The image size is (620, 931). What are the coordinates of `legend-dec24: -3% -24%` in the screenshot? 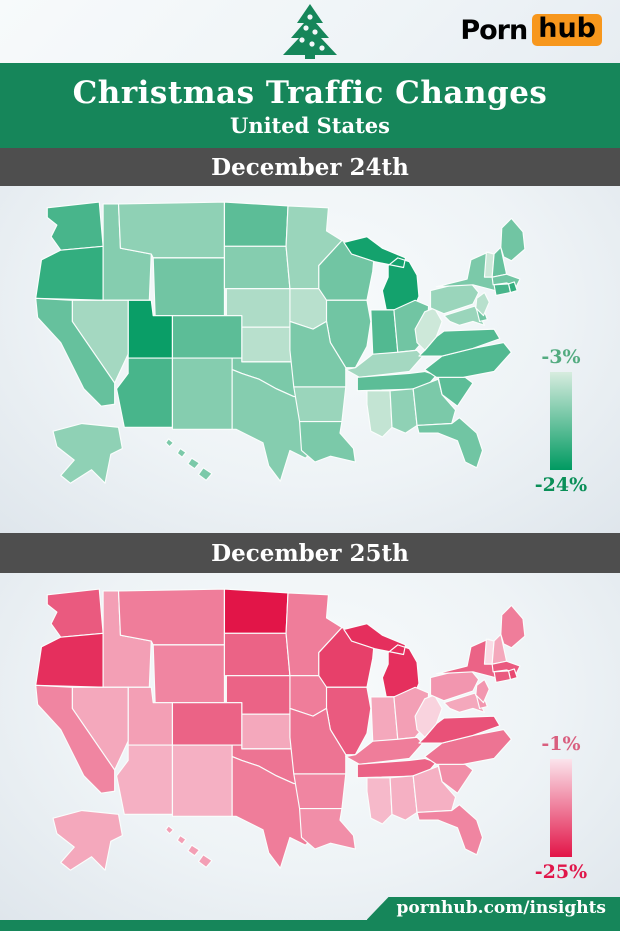 It's located at (561, 421).